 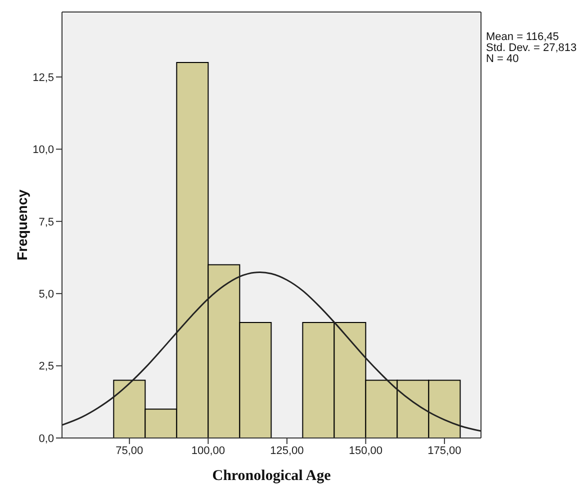 I want to click on text: Std. Dev. = 27,813, so click(x=531, y=48).